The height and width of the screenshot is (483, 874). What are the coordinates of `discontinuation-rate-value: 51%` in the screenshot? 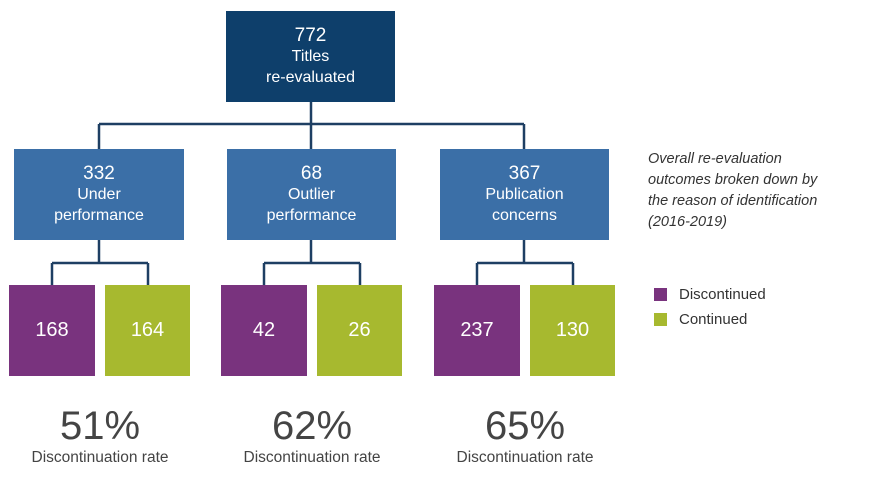 It's located at (100, 426).